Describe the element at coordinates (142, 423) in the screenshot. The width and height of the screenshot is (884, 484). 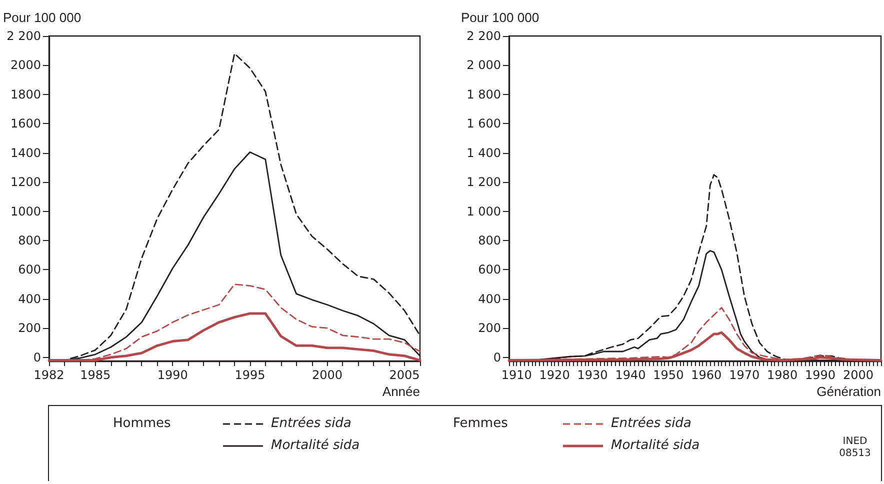
I see `text: Hommes` at that location.